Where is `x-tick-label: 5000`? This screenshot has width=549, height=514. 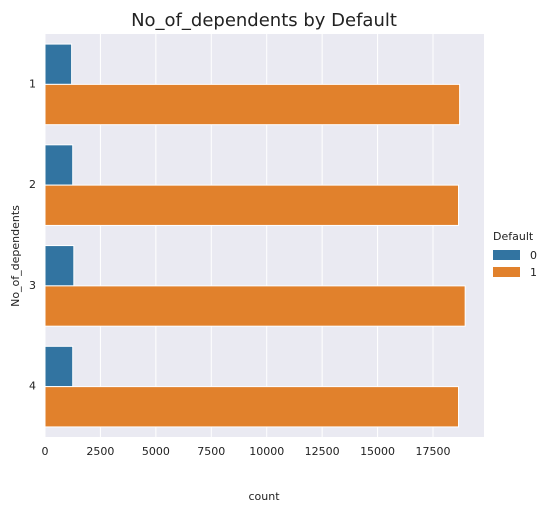 x-tick-label: 5000 is located at coordinates (156, 451).